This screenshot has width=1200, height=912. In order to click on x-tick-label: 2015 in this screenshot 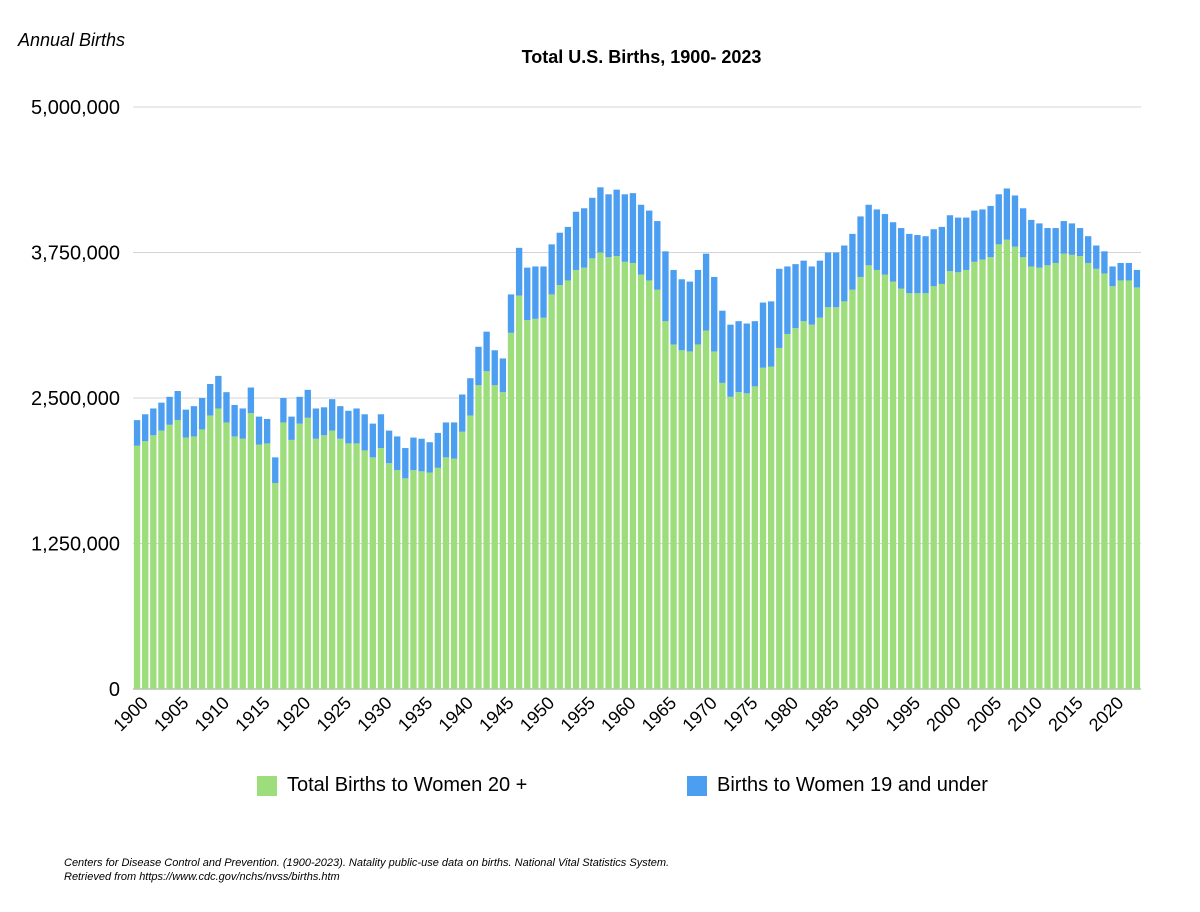, I will do `click(1065, 714)`.